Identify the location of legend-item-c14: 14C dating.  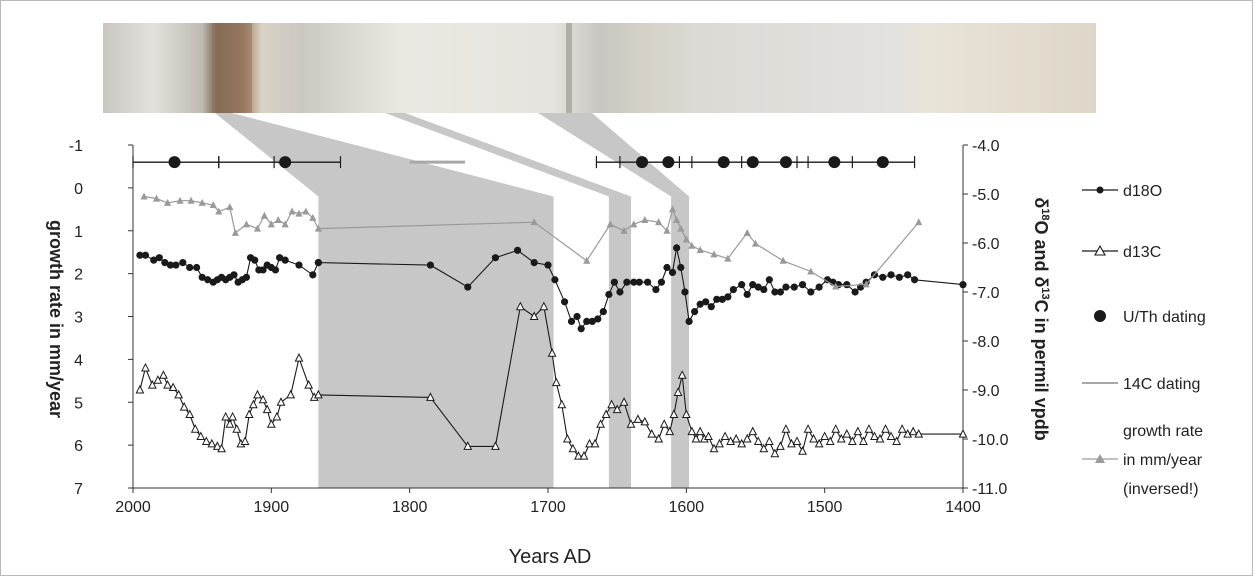
(1141, 384).